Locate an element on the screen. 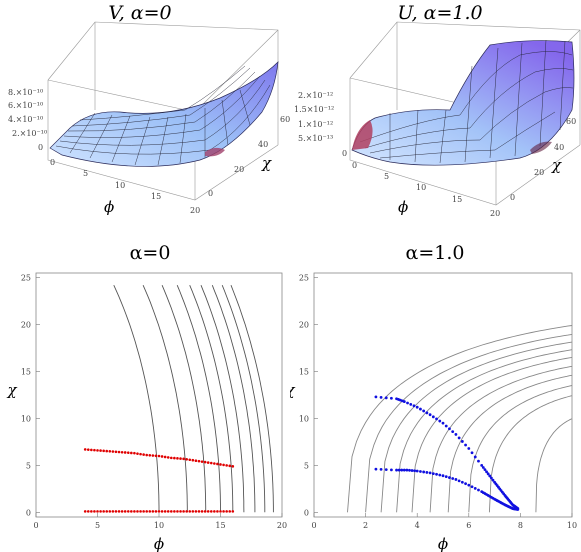 The height and width of the screenshot is (552, 581). u-xtick-1: 5 is located at coordinates (386, 176).